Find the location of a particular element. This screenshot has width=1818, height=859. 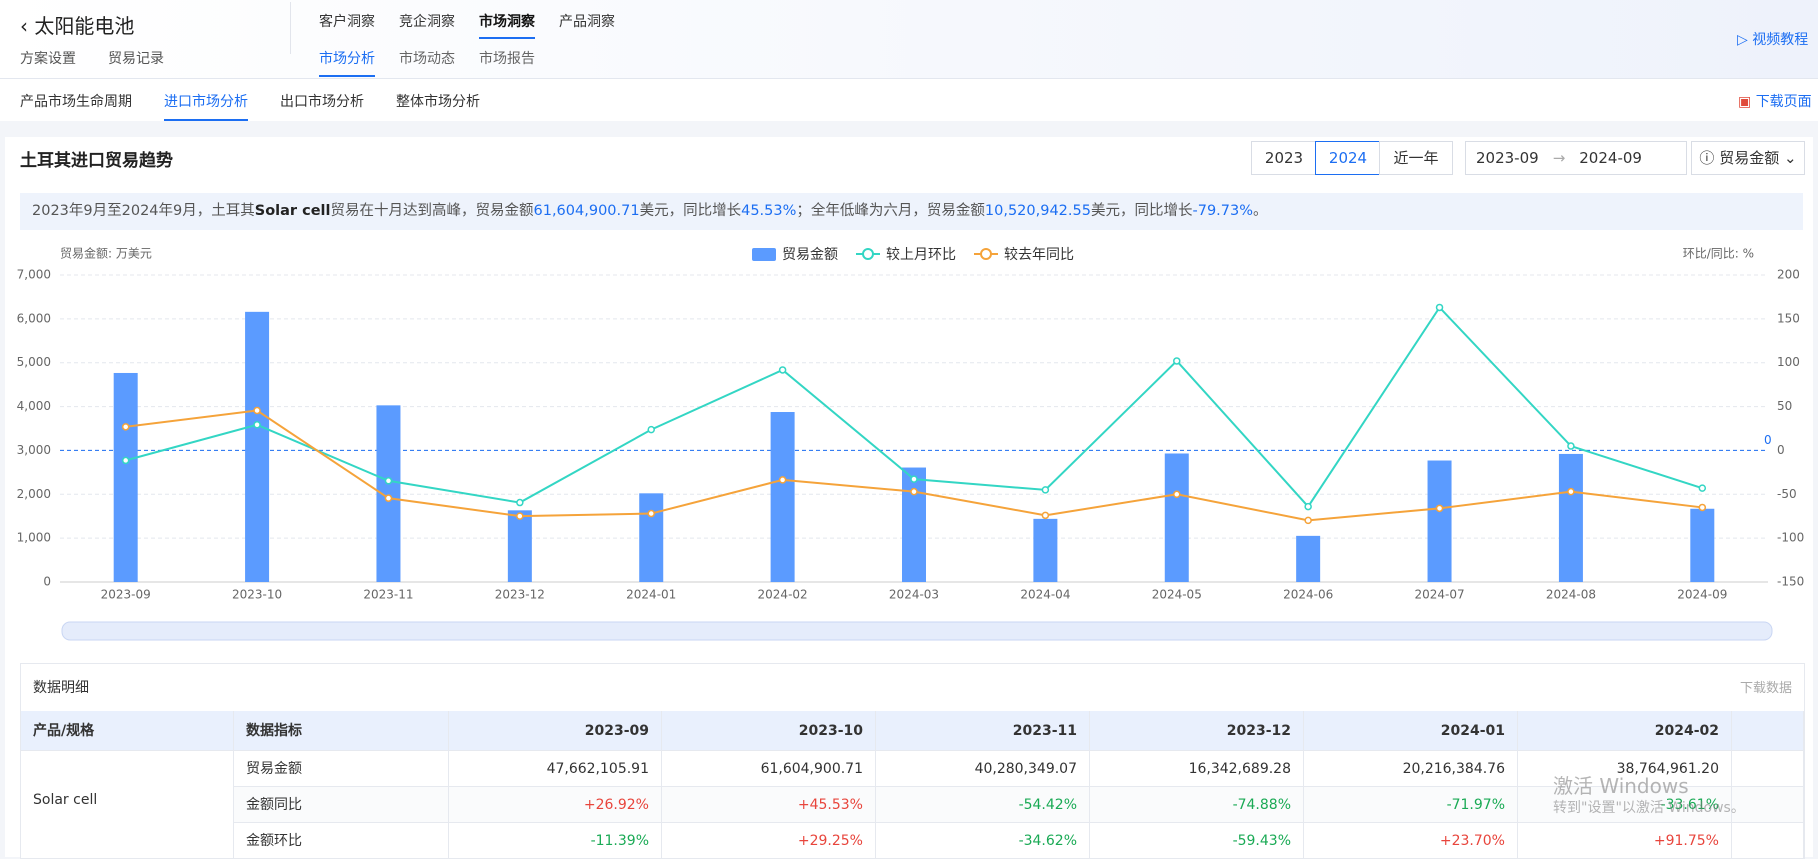

s: -79.73% is located at coordinates (1223, 211).